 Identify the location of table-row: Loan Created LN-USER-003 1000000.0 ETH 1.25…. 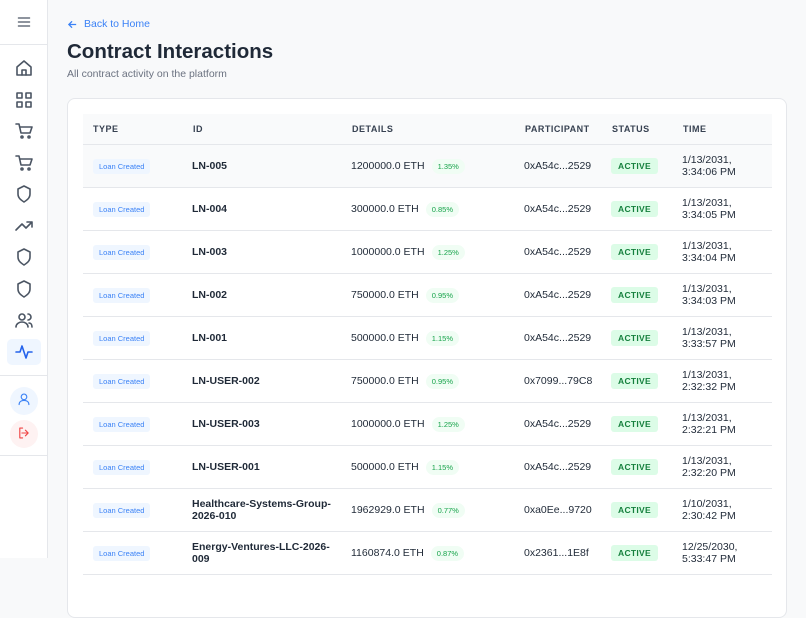
(427, 424).